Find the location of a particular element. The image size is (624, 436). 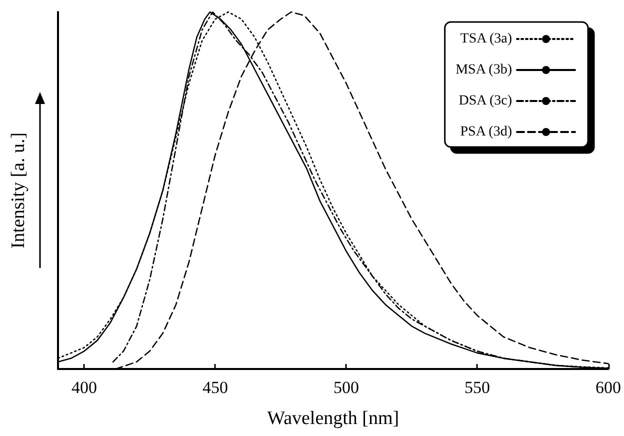

legend-label: PSA (3d) is located at coordinates (486, 132).